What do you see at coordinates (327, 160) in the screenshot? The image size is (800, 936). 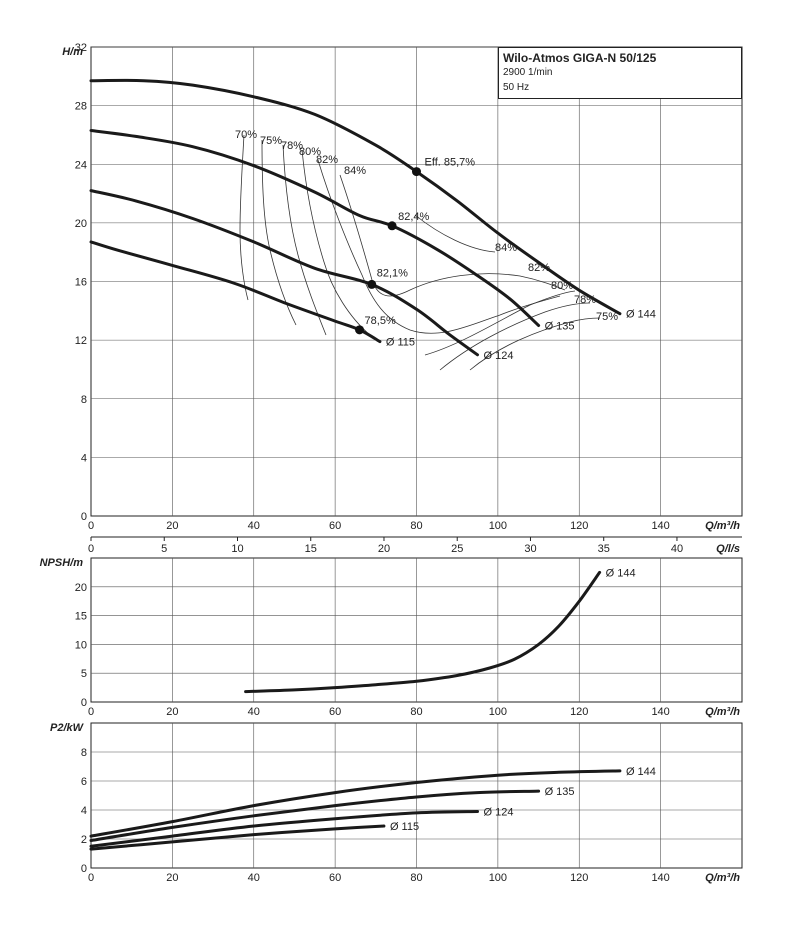 I see `efficiency-label: 82%` at bounding box center [327, 160].